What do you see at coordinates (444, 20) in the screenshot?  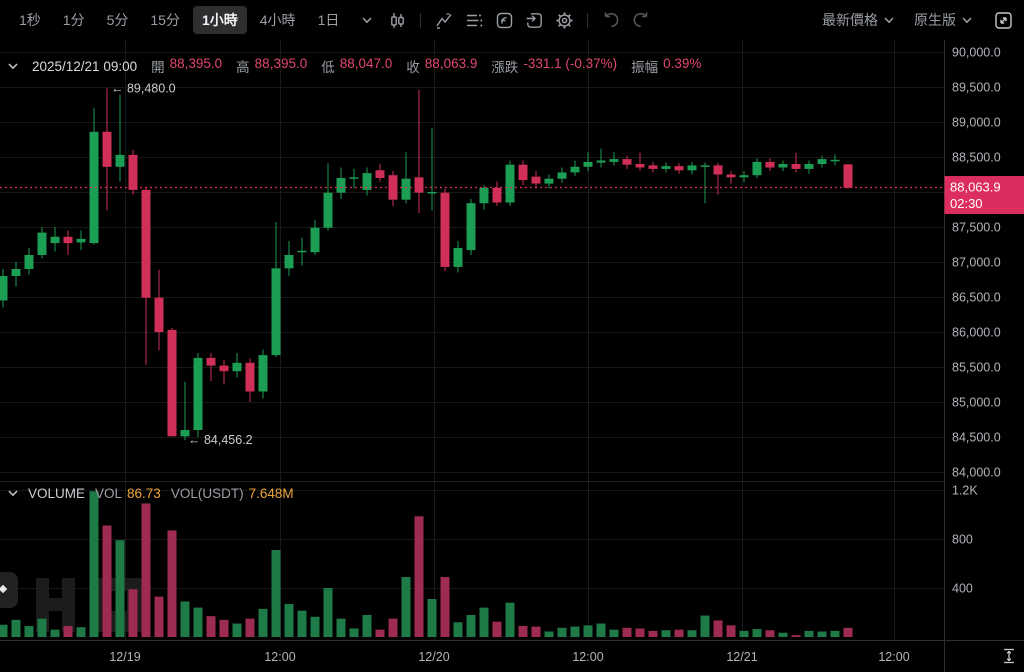 I see `indicators-icon` at bounding box center [444, 20].